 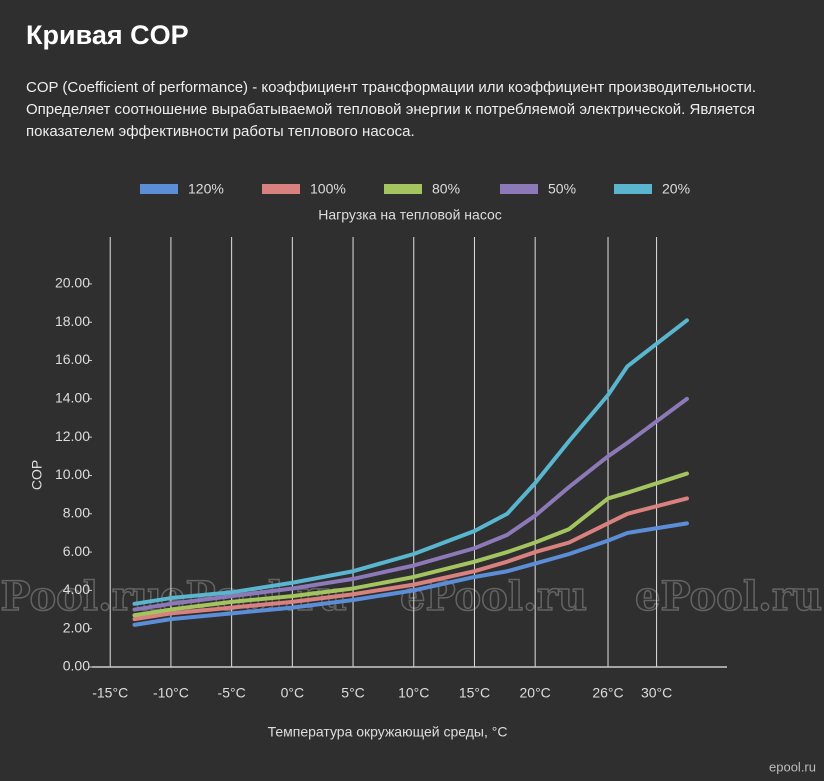 What do you see at coordinates (76, 512) in the screenshot?
I see `y-tick-label: 8.00` at bounding box center [76, 512].